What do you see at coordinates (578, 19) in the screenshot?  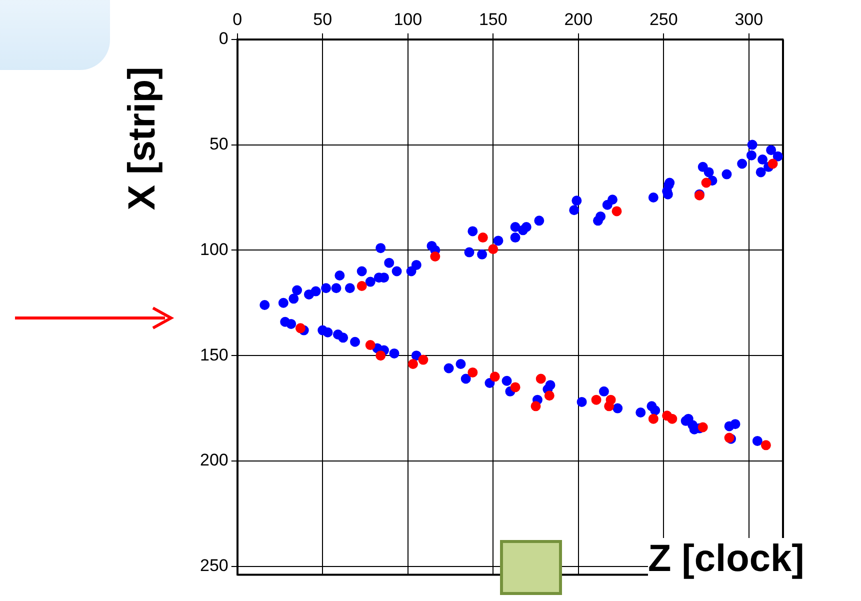 I see `x-tick-label: 200` at bounding box center [578, 19].